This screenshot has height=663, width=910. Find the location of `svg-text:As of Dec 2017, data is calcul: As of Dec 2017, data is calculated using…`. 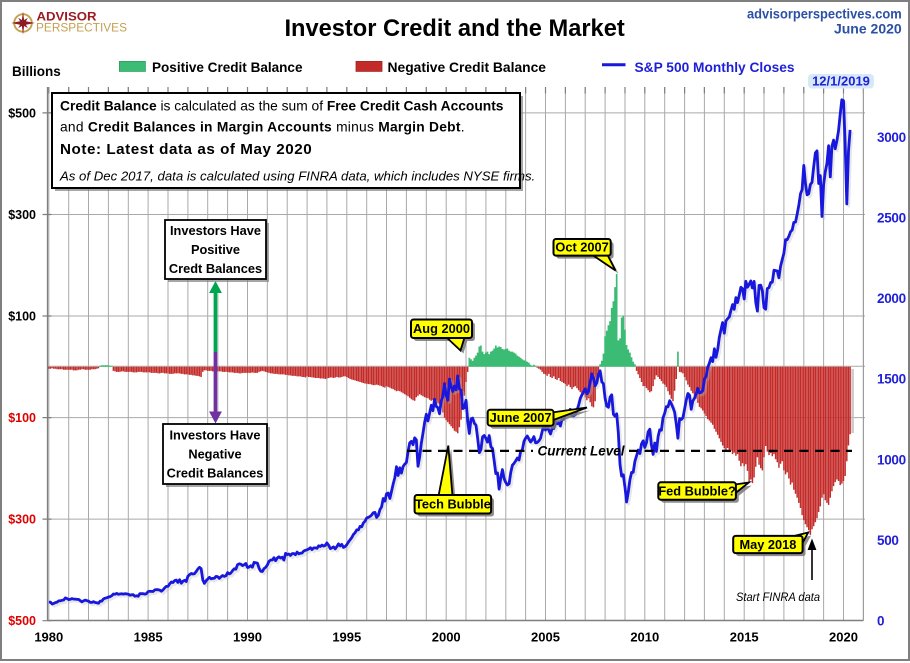

svg-text:As of Dec 2017, data is calcul: As of Dec 2017, data is calculated using… is located at coordinates (297, 176).